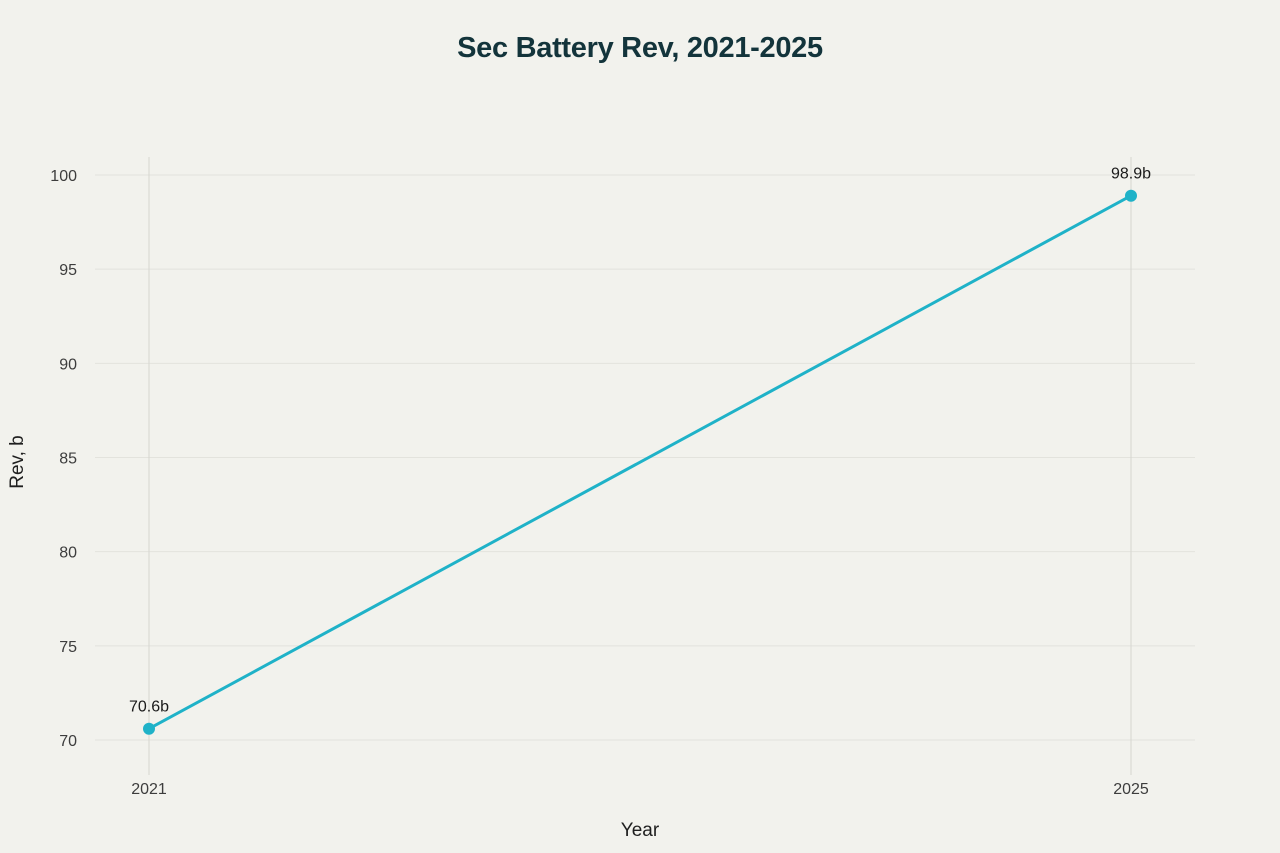  What do you see at coordinates (68, 270) in the screenshot?
I see `y-tick-label: 95` at bounding box center [68, 270].